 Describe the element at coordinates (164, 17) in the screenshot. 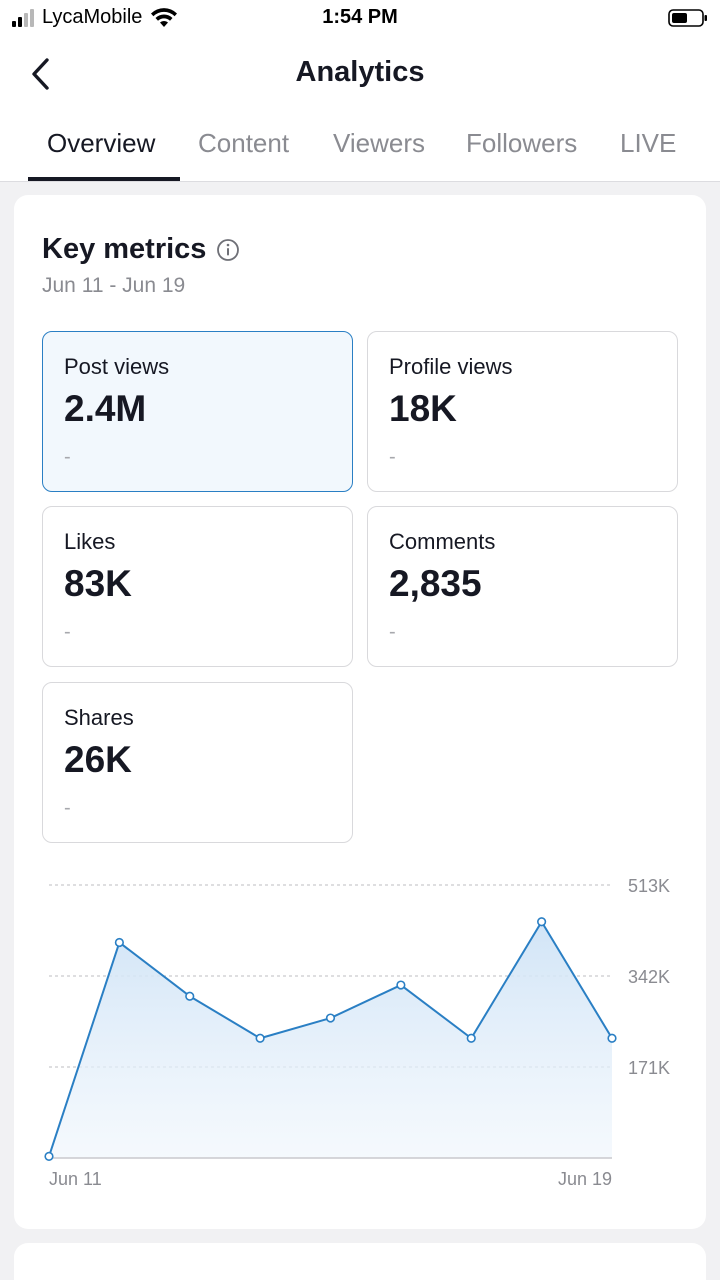

I see `wifi-icon` at that location.